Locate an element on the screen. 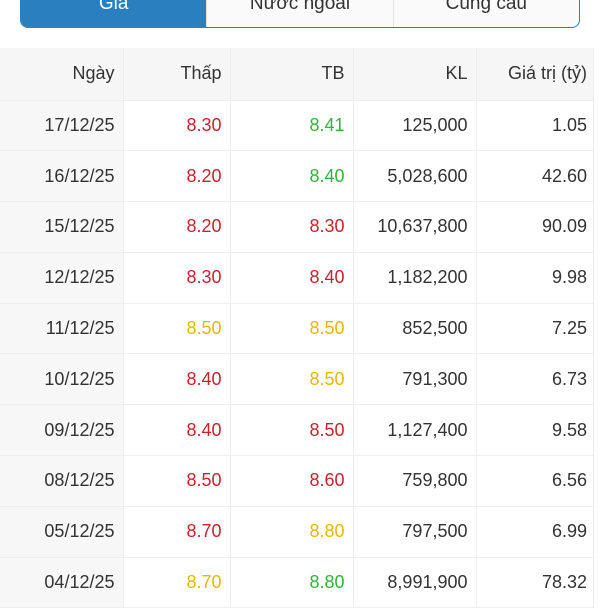 The width and height of the screenshot is (600, 608). cell-date: 04/12/25 is located at coordinates (62, 582).